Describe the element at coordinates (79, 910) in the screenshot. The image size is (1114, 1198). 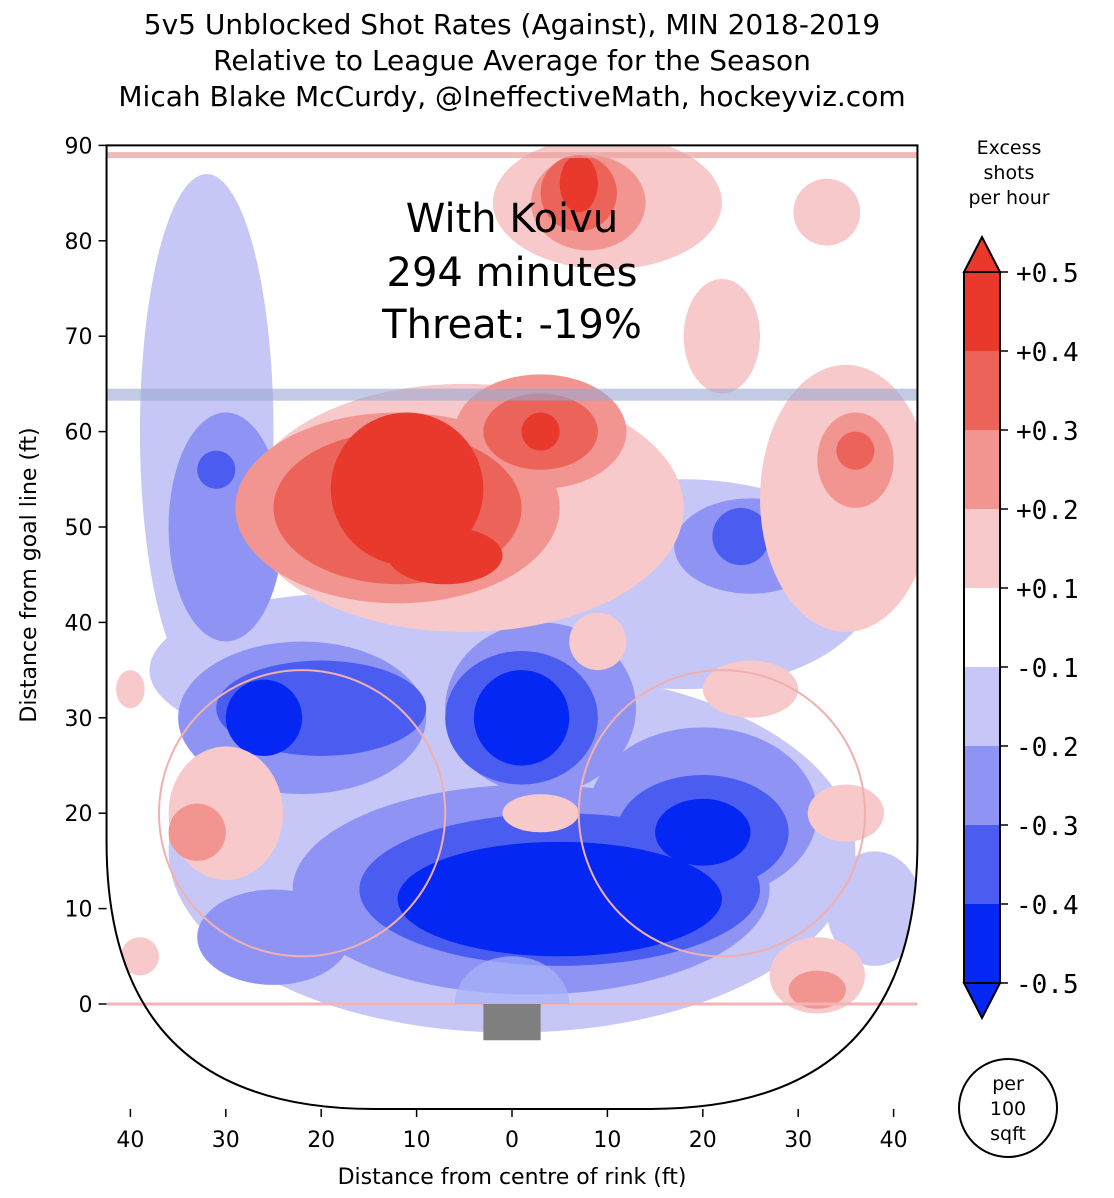
I see `y-tick-label: 10` at that location.